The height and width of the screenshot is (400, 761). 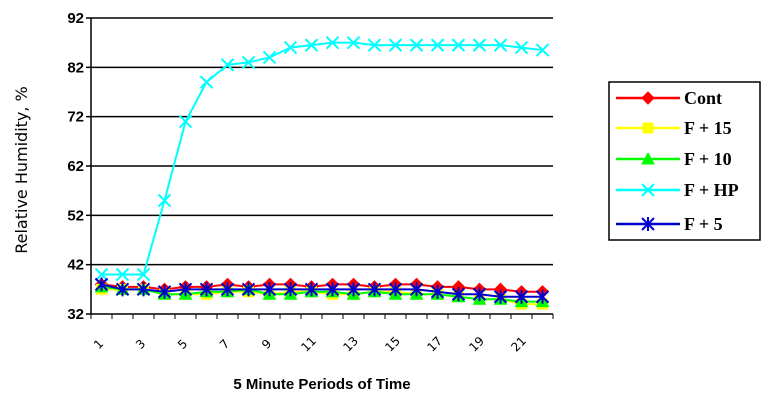 I want to click on series-line-cont, so click(x=322, y=288).